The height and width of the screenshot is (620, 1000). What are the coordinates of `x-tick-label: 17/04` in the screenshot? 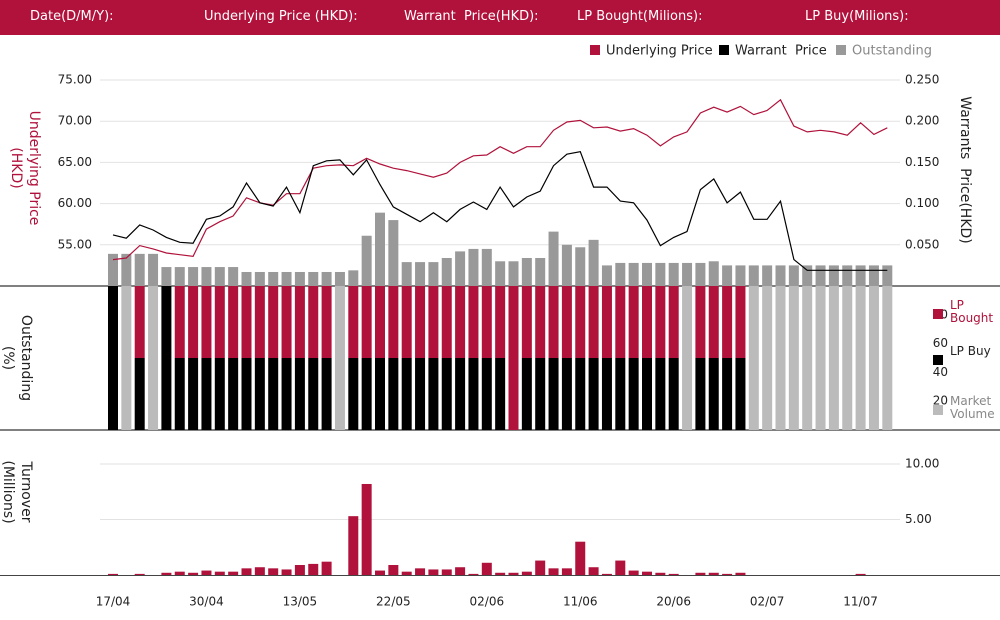 It's located at (113, 602).